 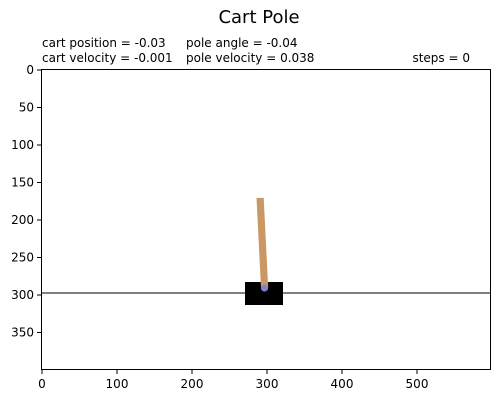 What do you see at coordinates (262, 243) in the screenshot?
I see `pole` at bounding box center [262, 243].